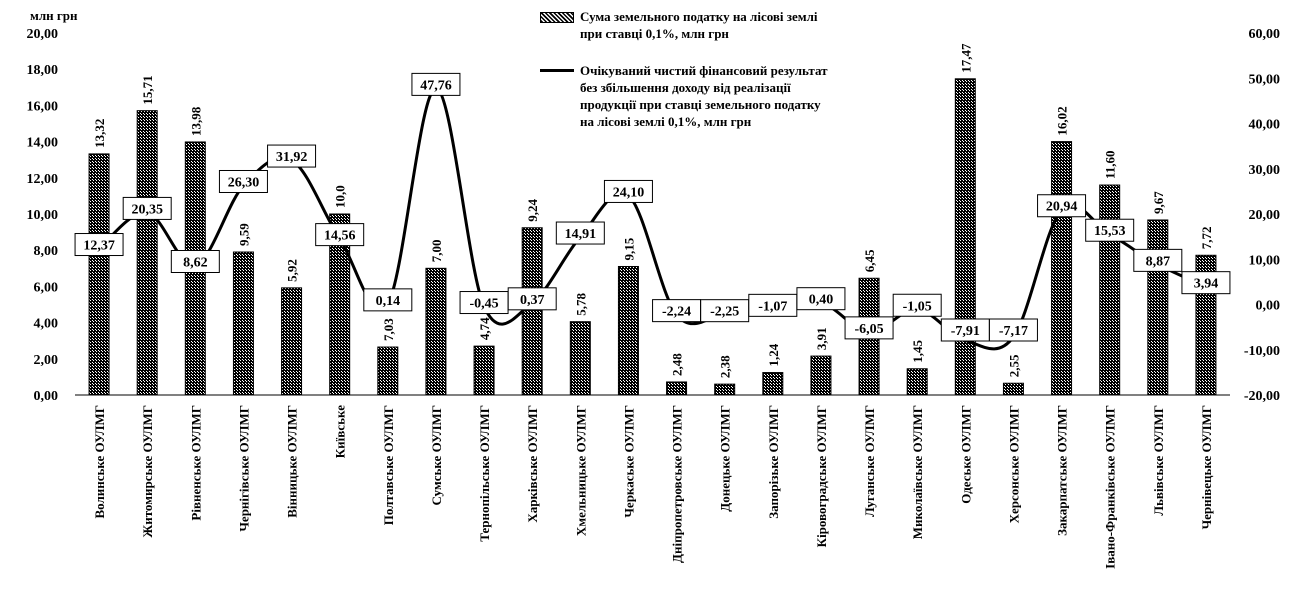  Describe the element at coordinates (147, 471) in the screenshot. I see `category-label: Житомирське ОУЛМГ` at that location.